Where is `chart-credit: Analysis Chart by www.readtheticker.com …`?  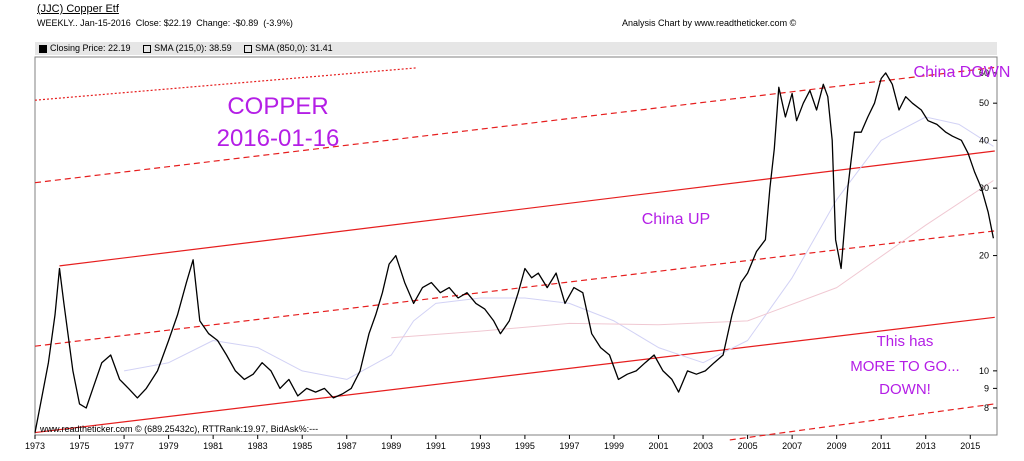 chart-credit: Analysis Chart by www.readtheticker.com … is located at coordinates (709, 23).